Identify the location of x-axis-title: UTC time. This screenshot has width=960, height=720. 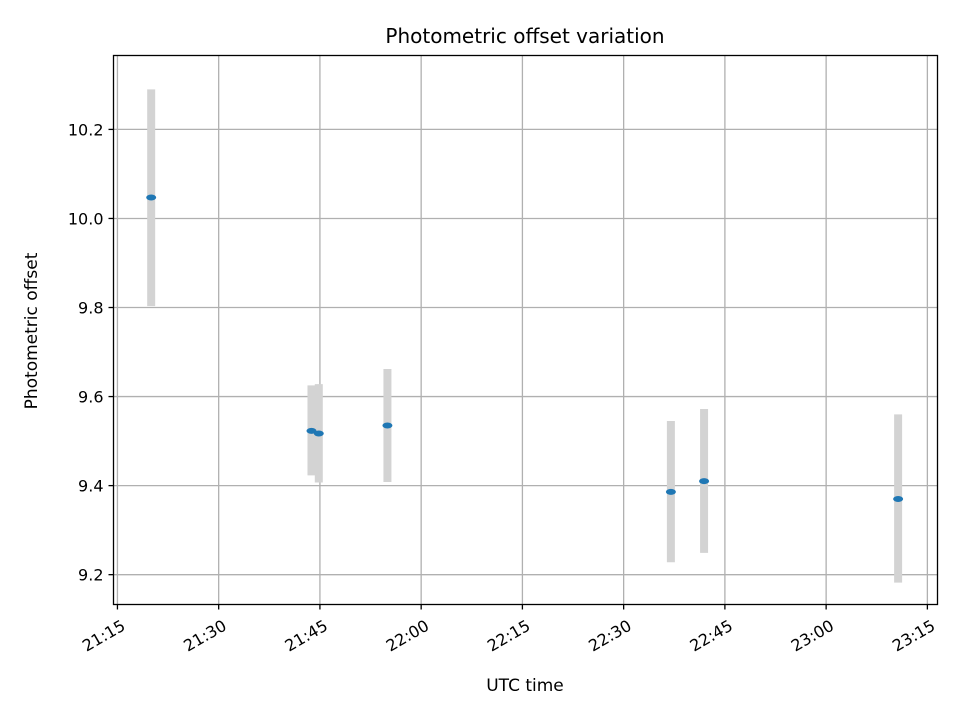
(525, 686).